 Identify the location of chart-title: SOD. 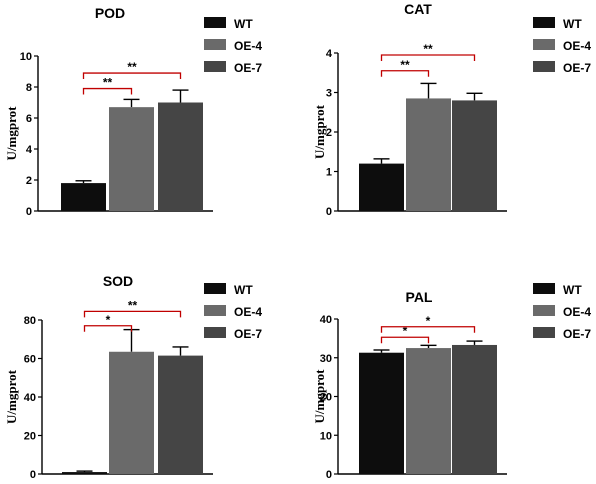
(118, 281).